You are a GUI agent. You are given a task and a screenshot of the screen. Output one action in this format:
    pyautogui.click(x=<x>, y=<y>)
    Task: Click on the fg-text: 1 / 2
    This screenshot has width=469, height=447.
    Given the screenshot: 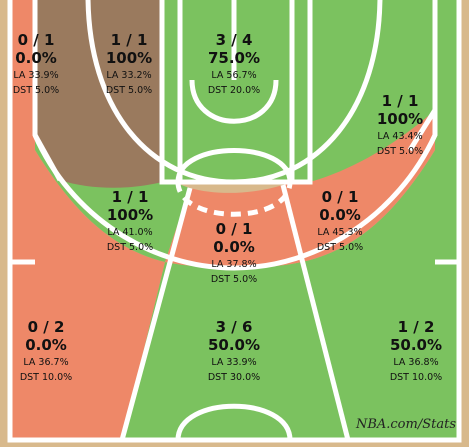 What is the action you would take?
    pyautogui.click(x=416, y=327)
    